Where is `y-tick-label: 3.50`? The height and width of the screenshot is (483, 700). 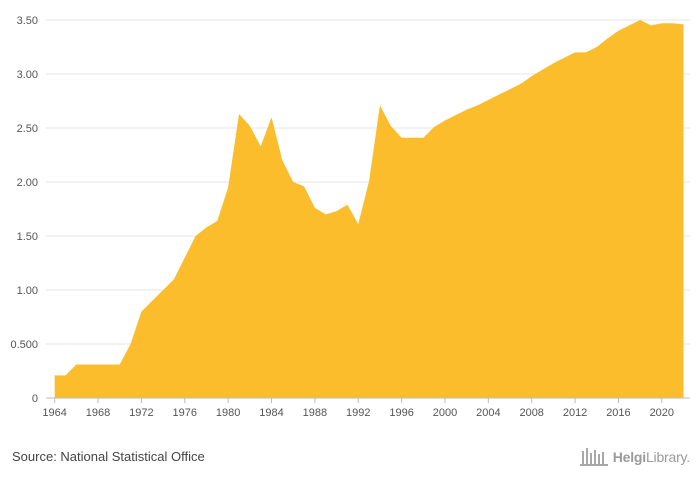
y-tick-label: 3.50 is located at coordinates (27, 21).